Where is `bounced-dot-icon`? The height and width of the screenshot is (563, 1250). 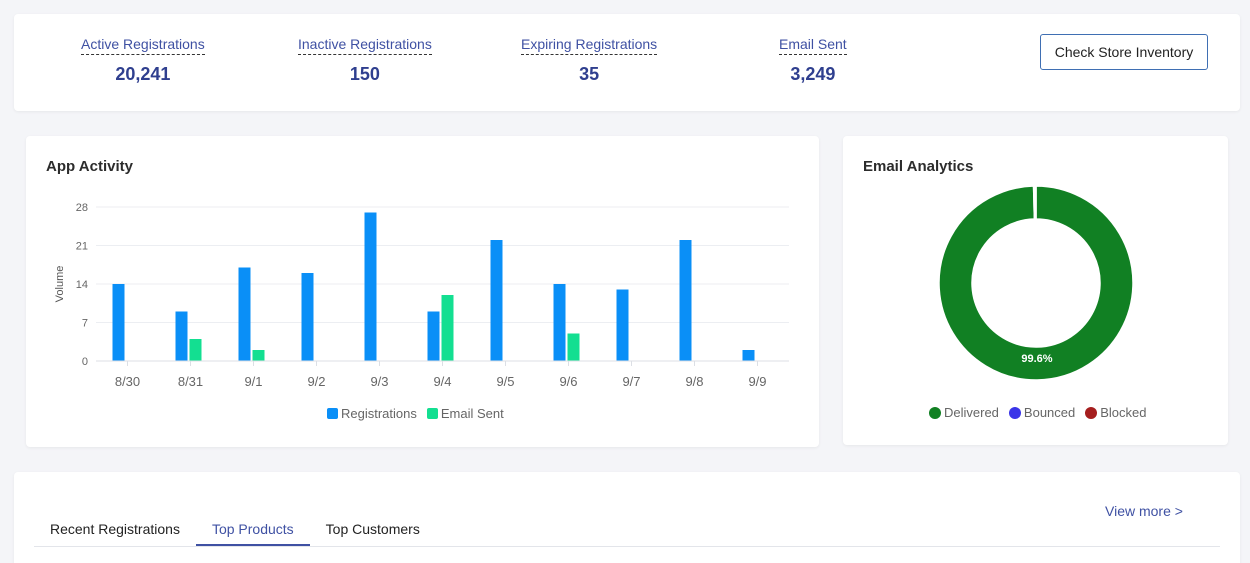
bounced-dot-icon is located at coordinates (1014, 412).